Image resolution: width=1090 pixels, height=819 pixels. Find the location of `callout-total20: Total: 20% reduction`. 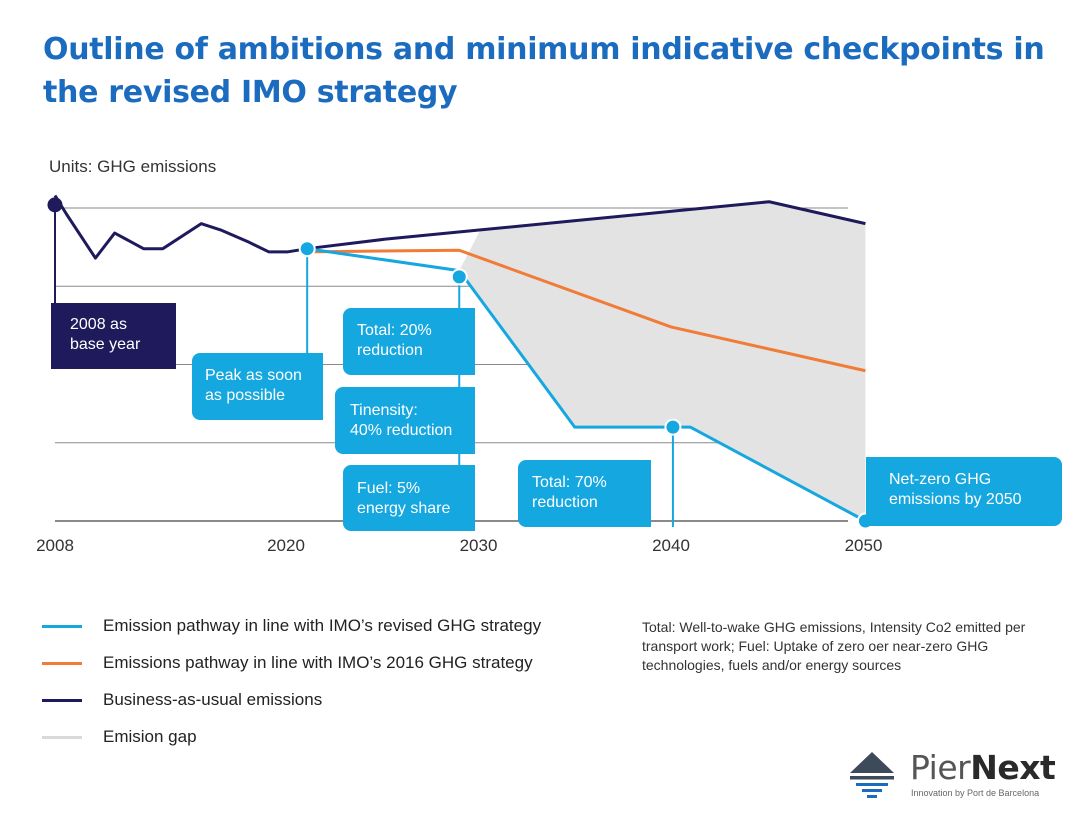

callout-total20: Total: 20% reduction is located at coordinates (409, 341).